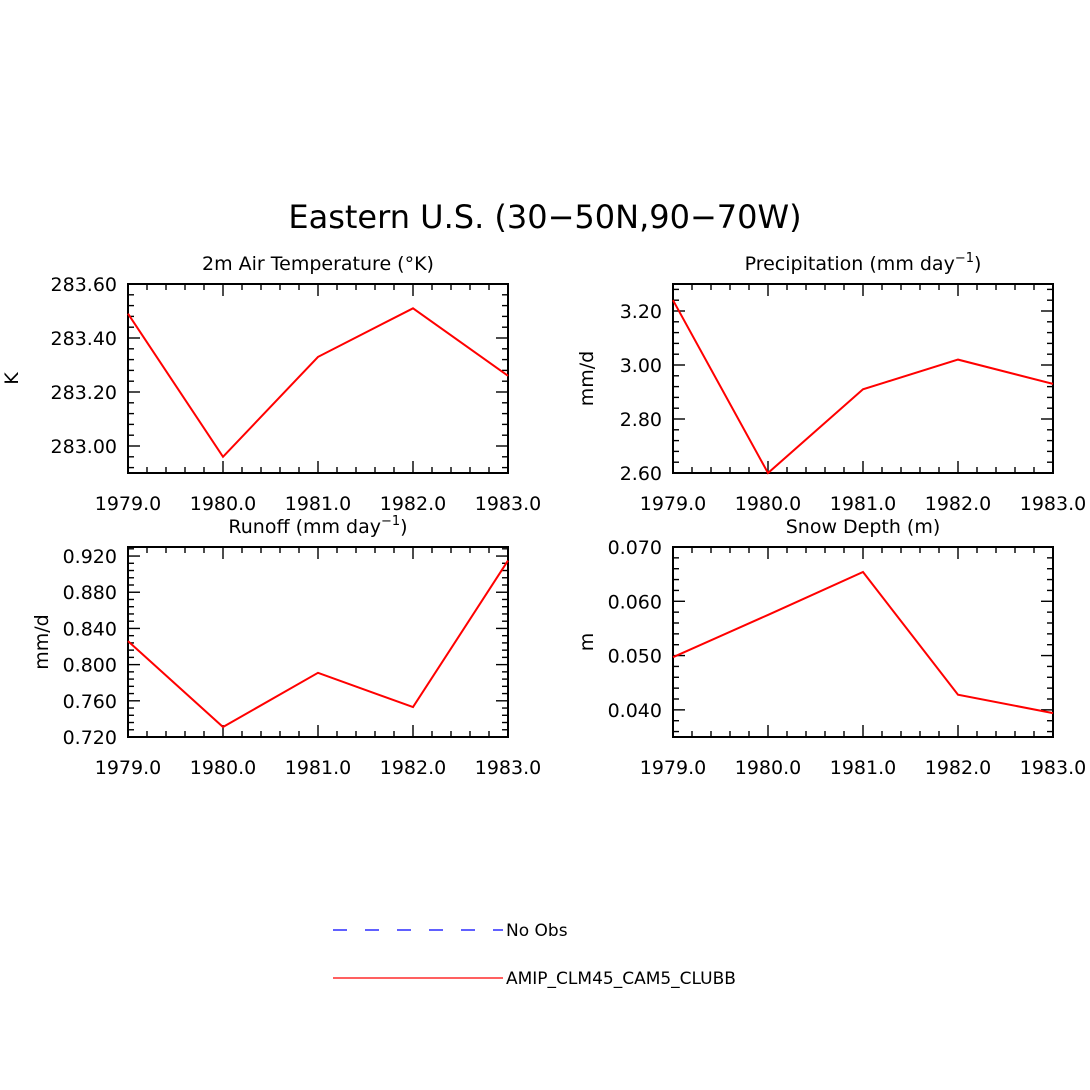 This screenshot has height=1090, width=1090. Describe the element at coordinates (90, 629) in the screenshot. I see `y-tick-label: 0.840` at that location.